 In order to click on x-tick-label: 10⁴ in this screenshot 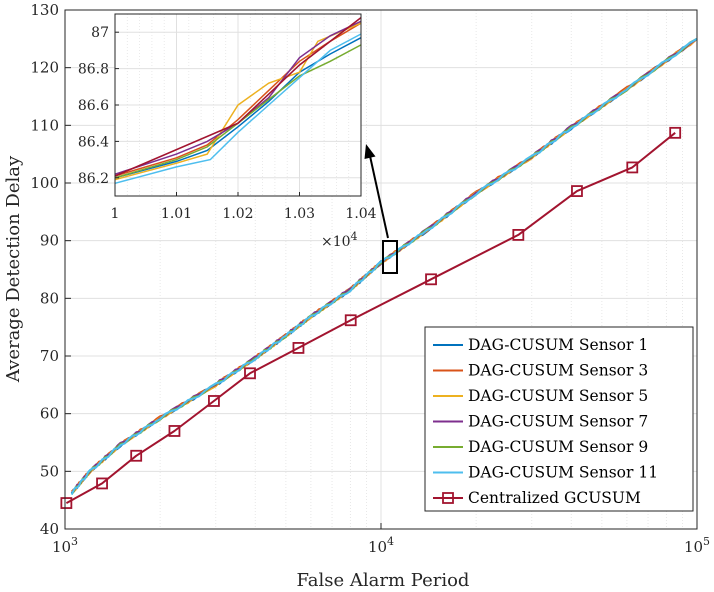, I will do `click(381, 545)`.